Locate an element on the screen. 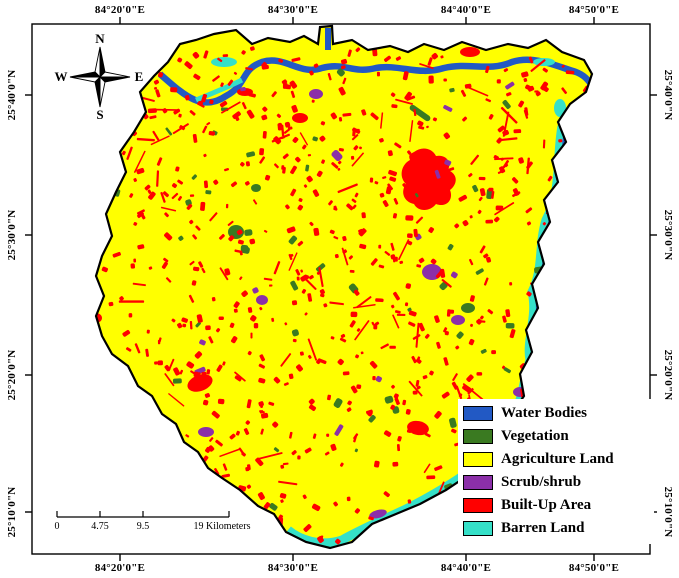 The width and height of the screenshot is (679, 578). legend-item: Vegetation is located at coordinates (556, 436).